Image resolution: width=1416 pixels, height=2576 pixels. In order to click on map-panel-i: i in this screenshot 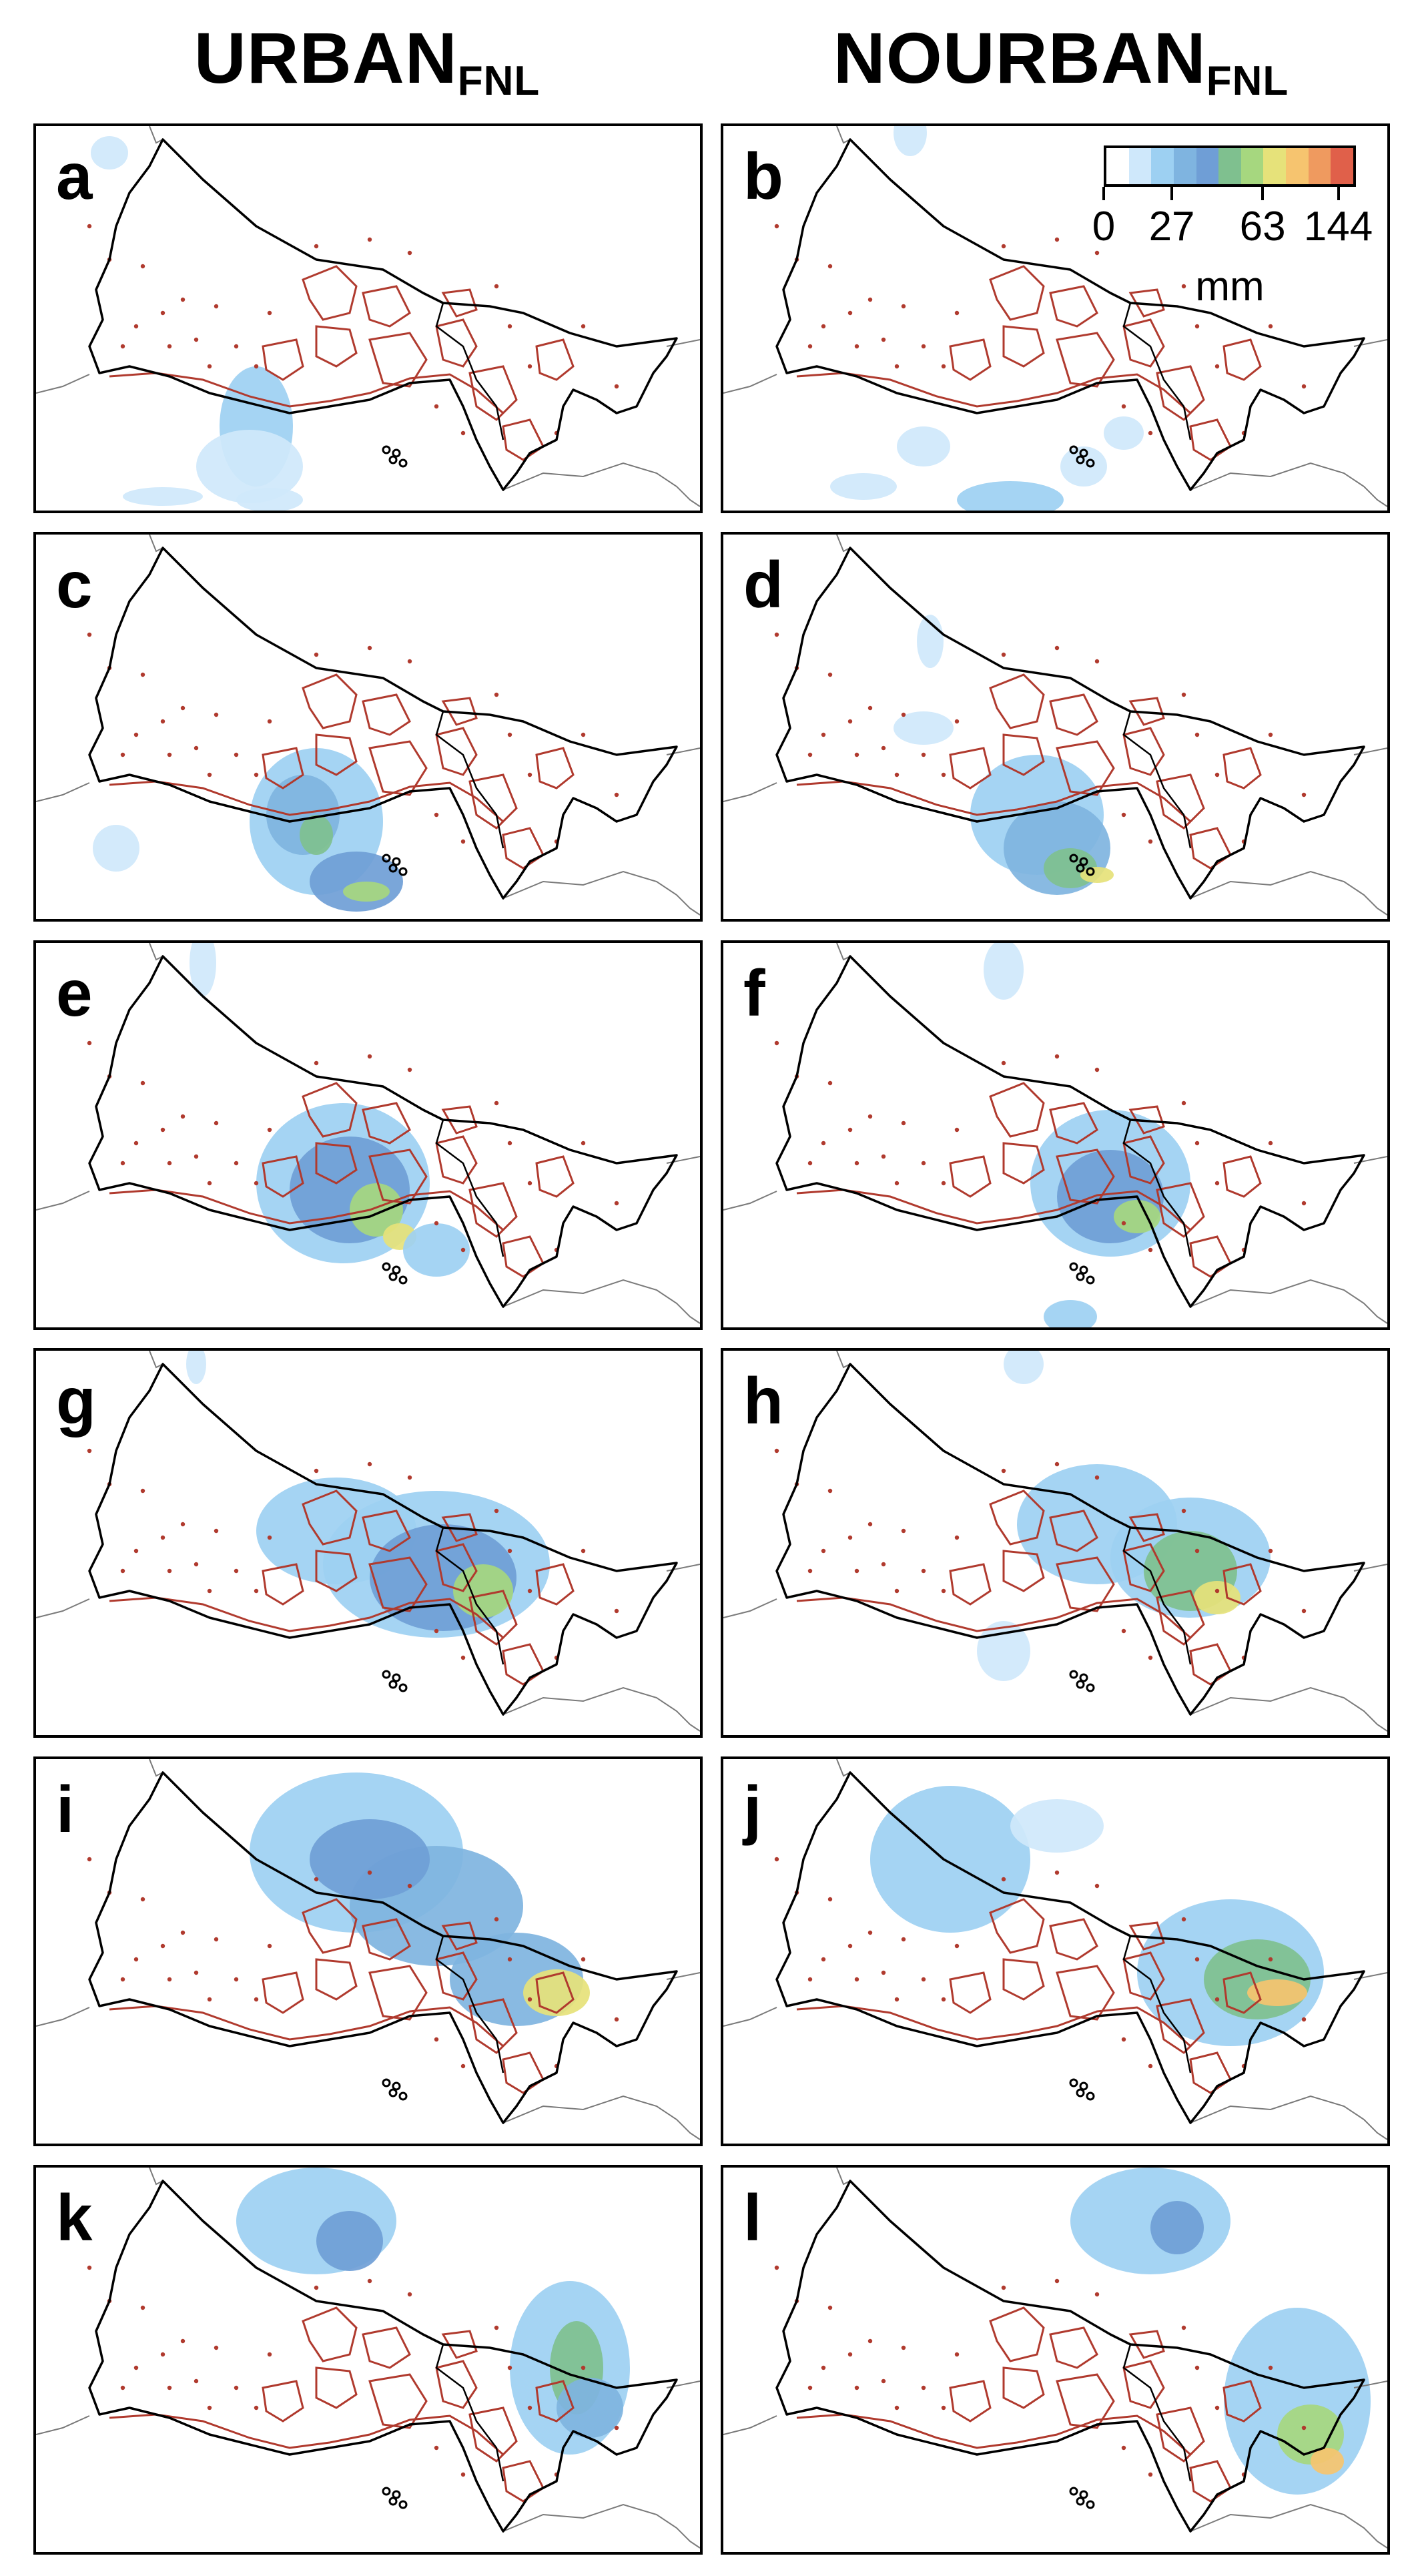, I will do `click(368, 1951)`.